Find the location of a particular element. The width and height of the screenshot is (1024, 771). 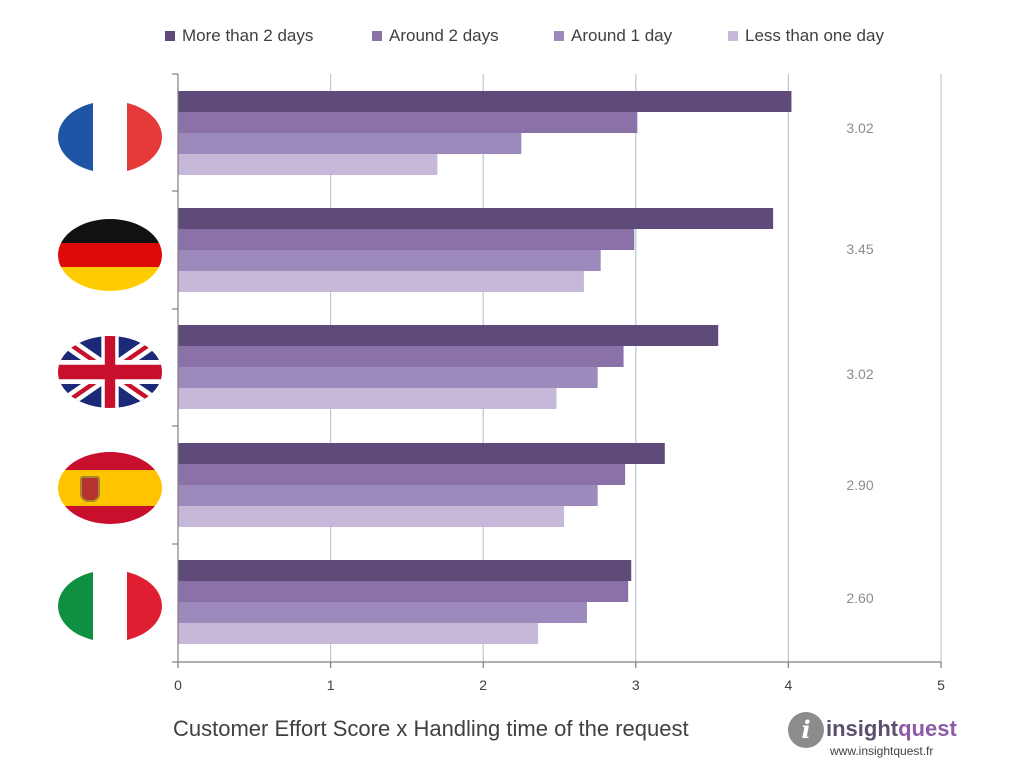

germany-flag-icon is located at coordinates (110, 255).